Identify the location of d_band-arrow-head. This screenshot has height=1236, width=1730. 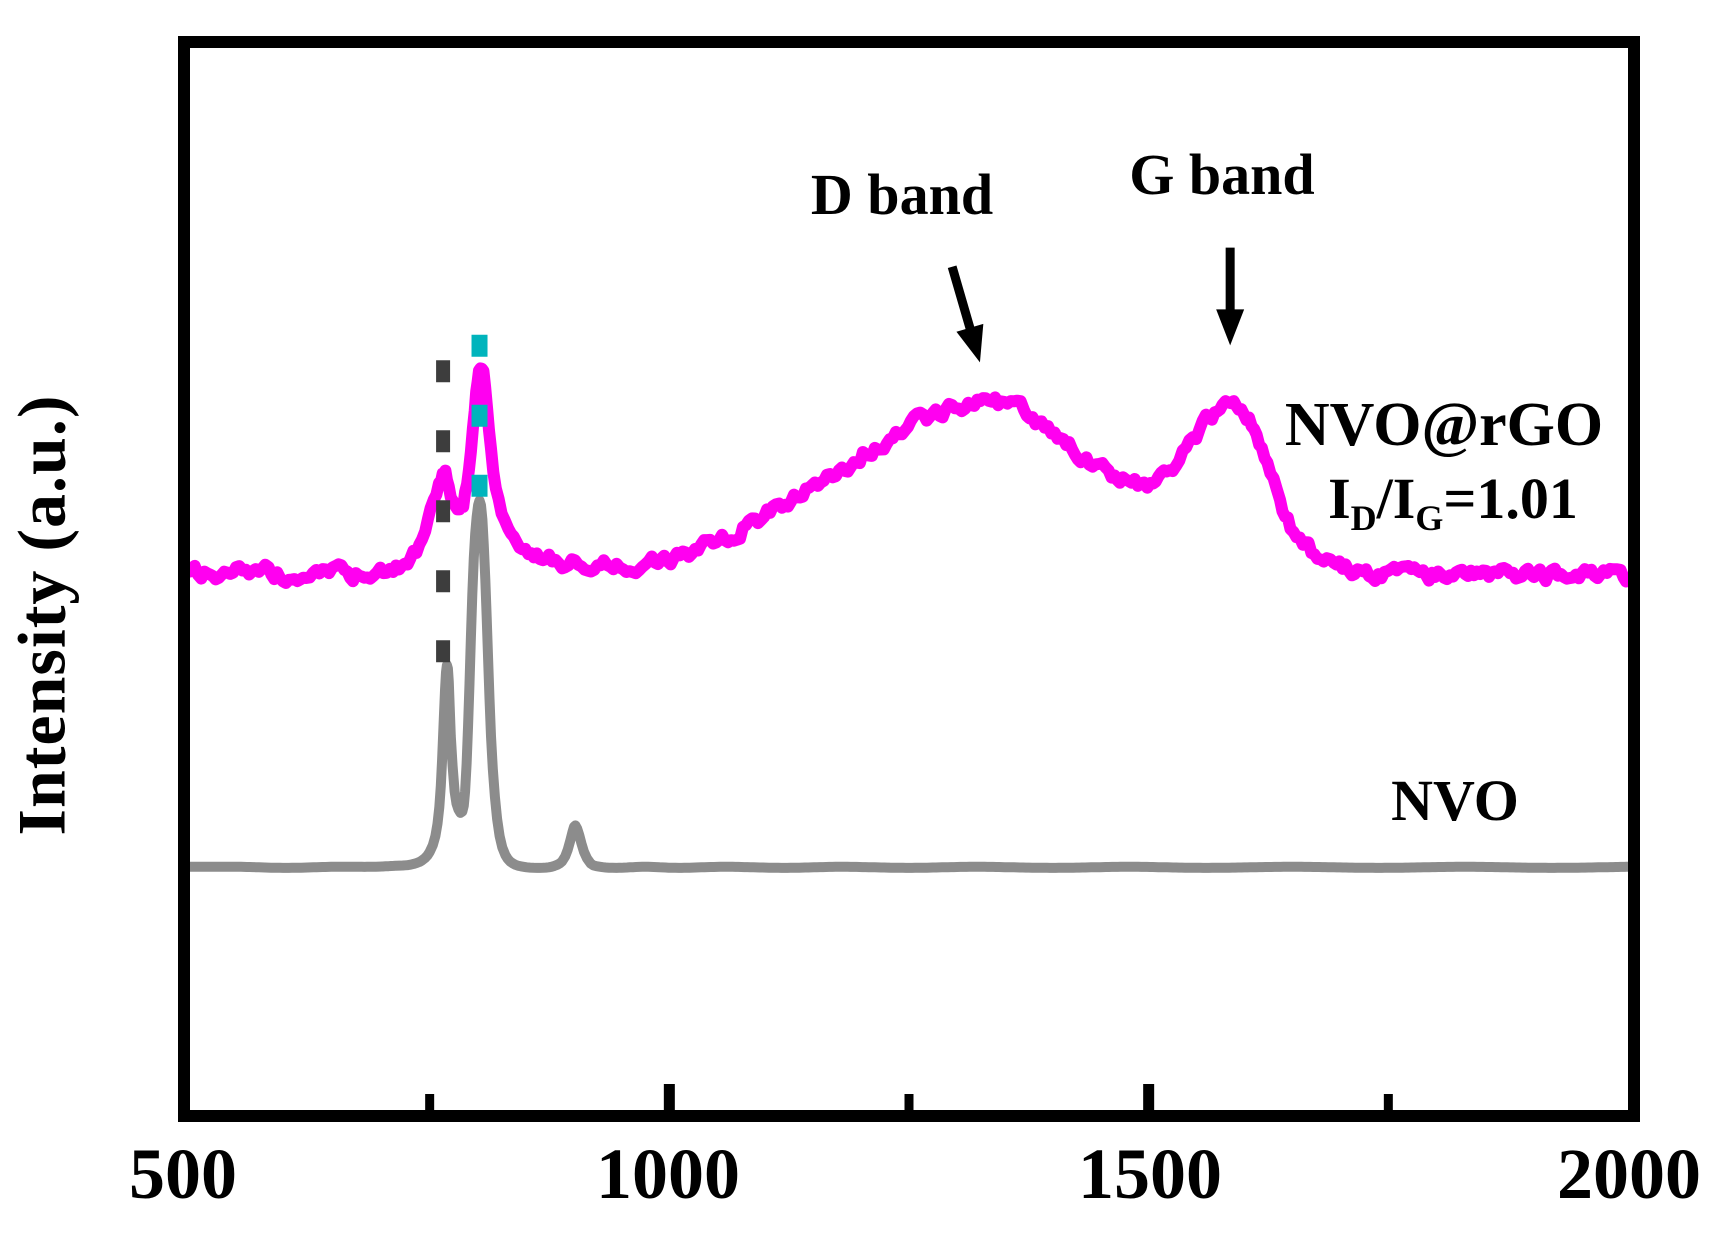
(970, 343).